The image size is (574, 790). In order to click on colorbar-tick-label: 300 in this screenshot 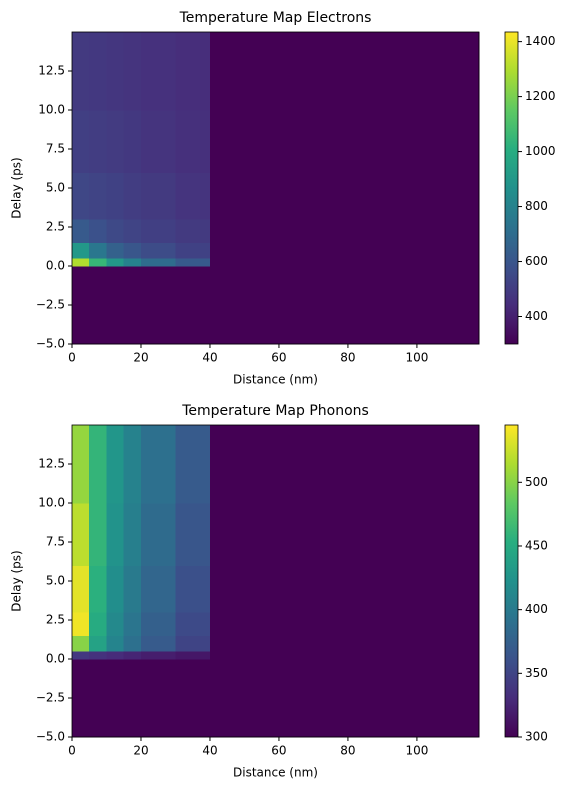, I will do `click(536, 737)`.